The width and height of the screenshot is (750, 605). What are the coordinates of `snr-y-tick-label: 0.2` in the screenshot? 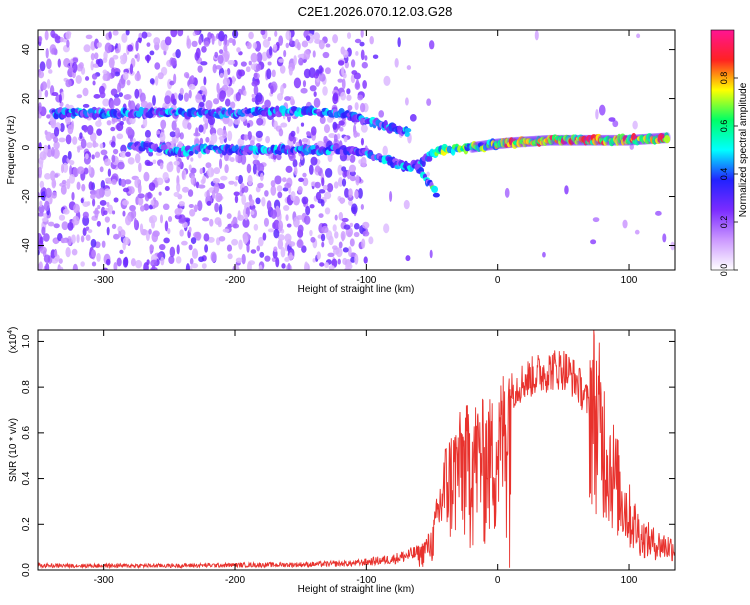 It's located at (26, 524).